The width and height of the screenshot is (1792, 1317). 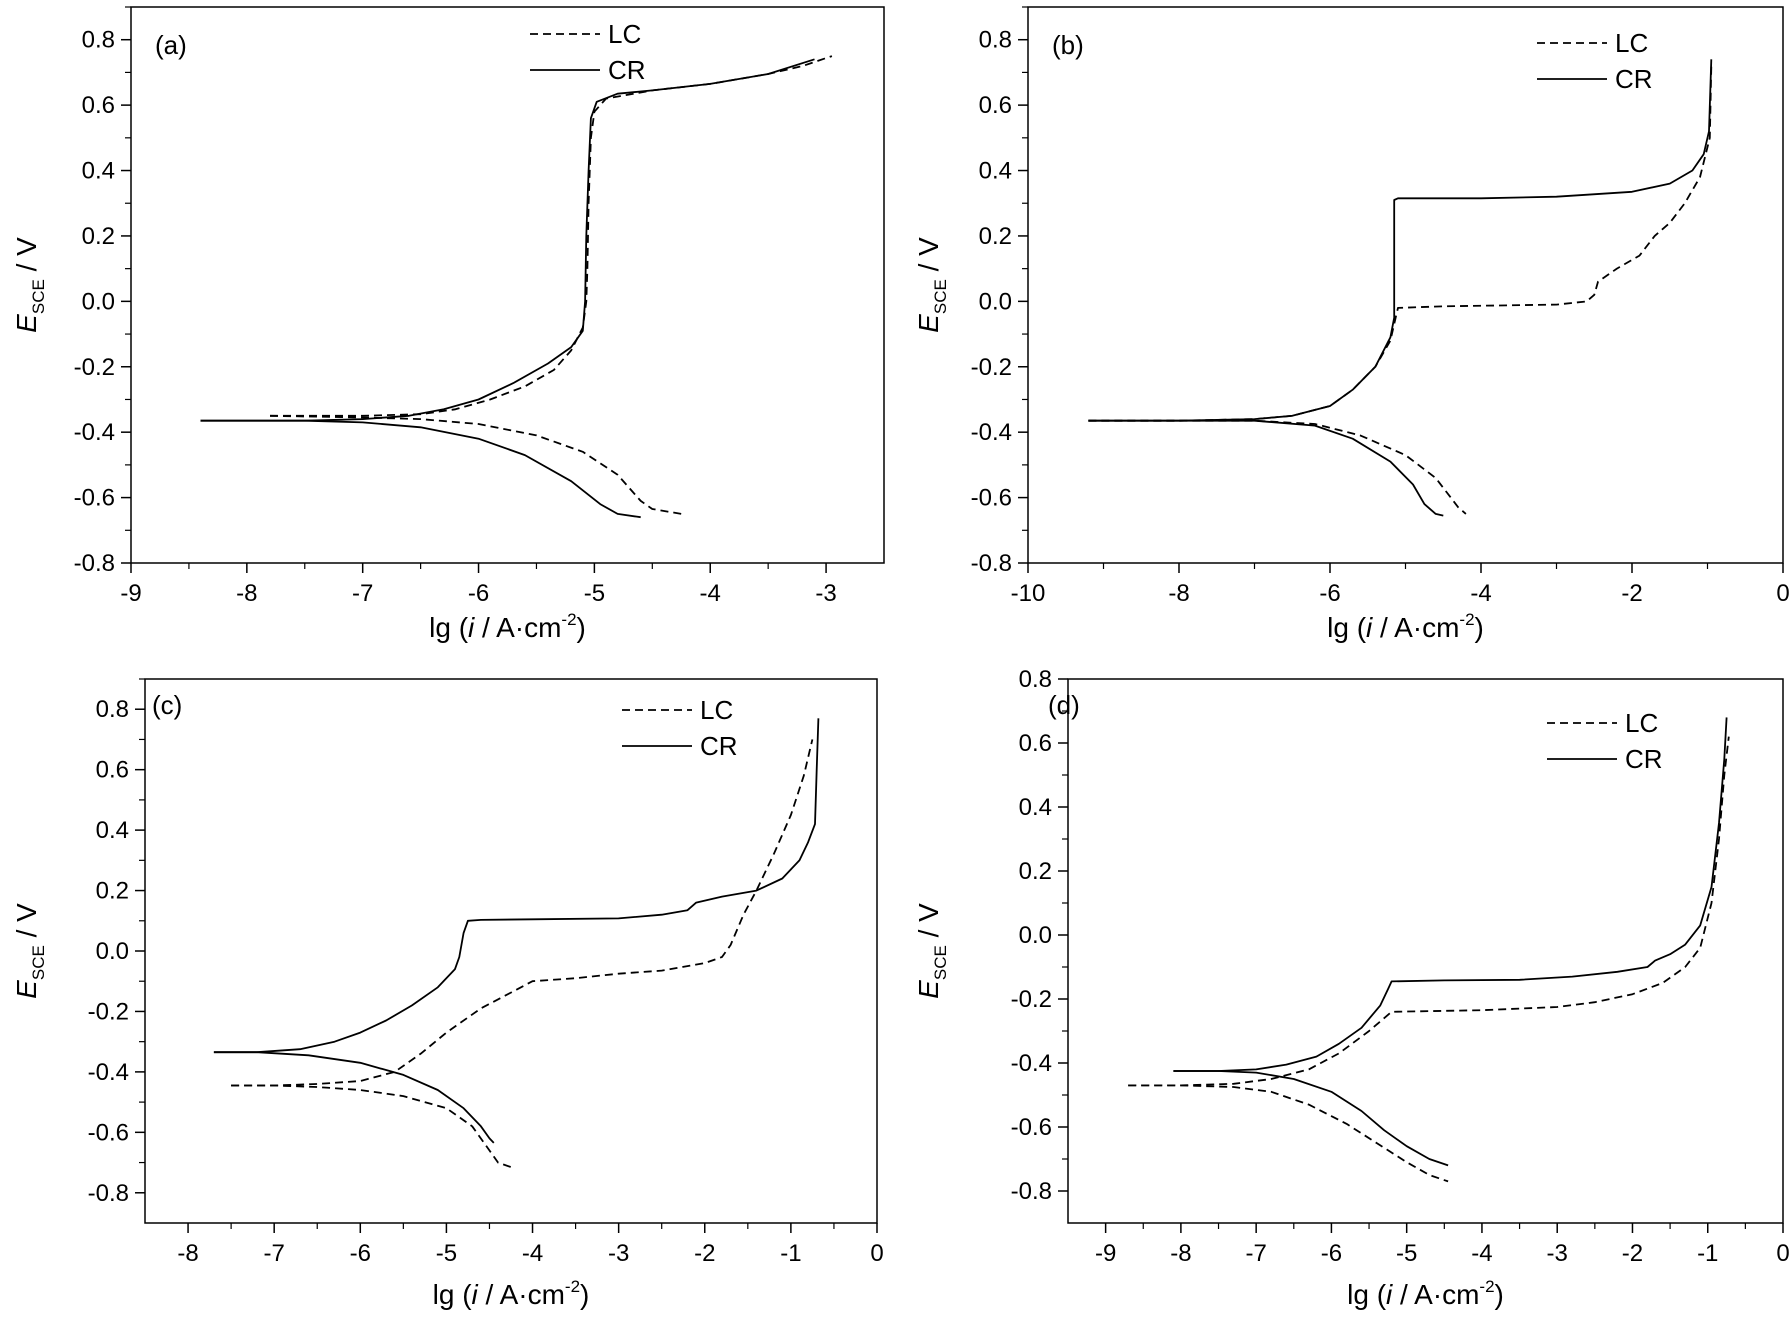 What do you see at coordinates (1028, 593) in the screenshot?
I see `x-tick-label: -10` at bounding box center [1028, 593].